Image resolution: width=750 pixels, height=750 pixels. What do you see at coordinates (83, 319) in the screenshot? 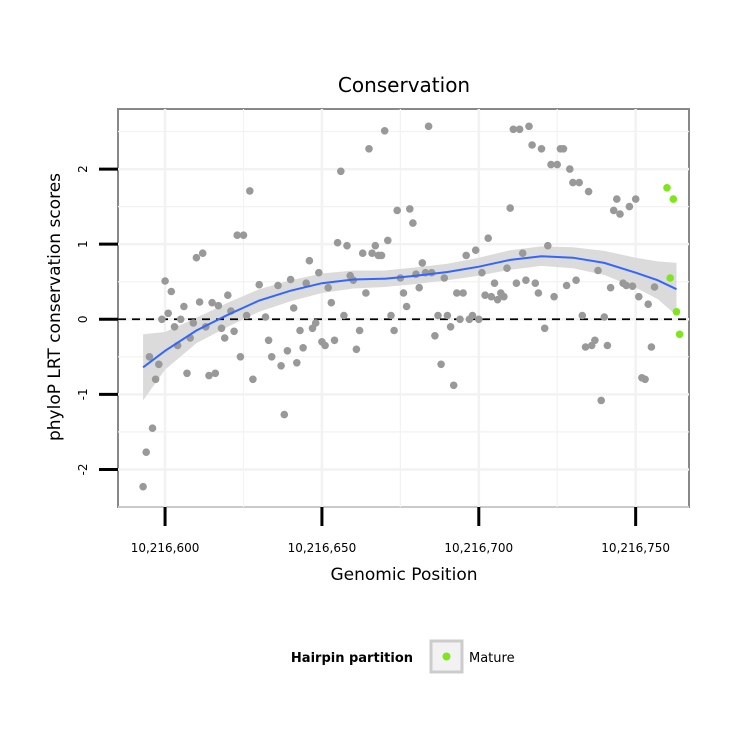
I see `y-tick-label: 0` at bounding box center [83, 319].